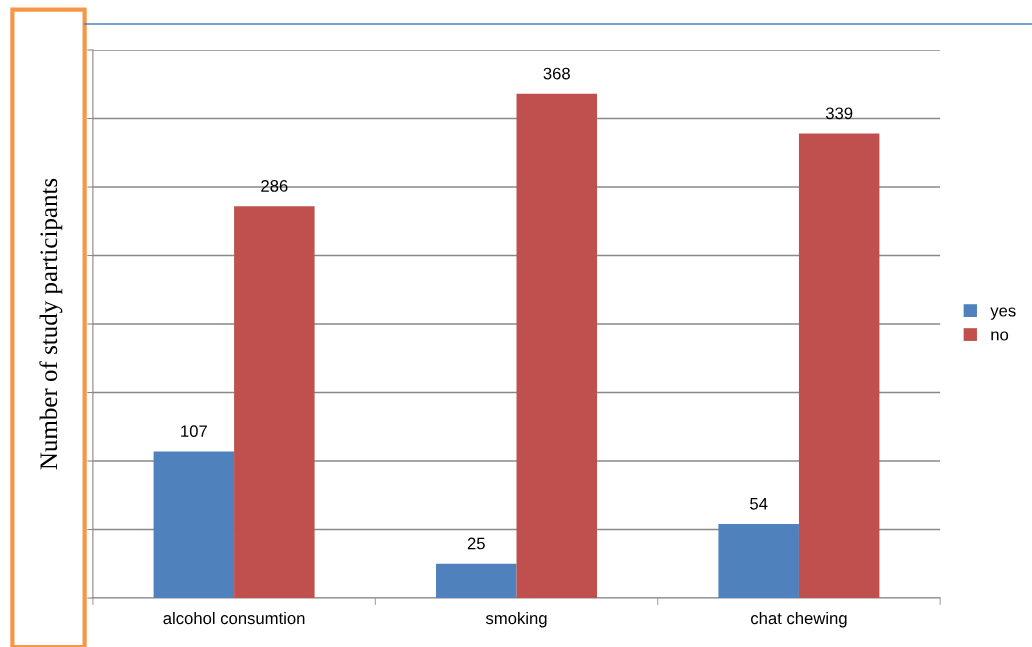 Image resolution: width=1032 pixels, height=647 pixels. I want to click on x-tick-label: alcohol consumtion, so click(234, 618).